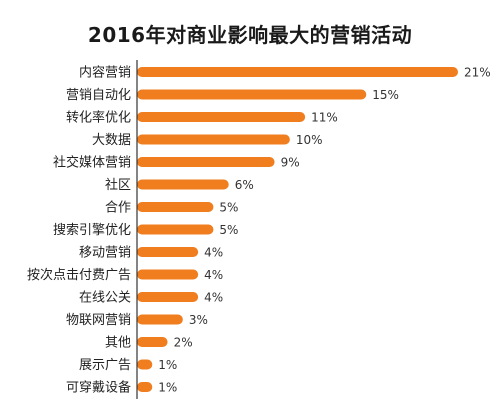  I want to click on category-label: 在线公关, so click(105, 298).